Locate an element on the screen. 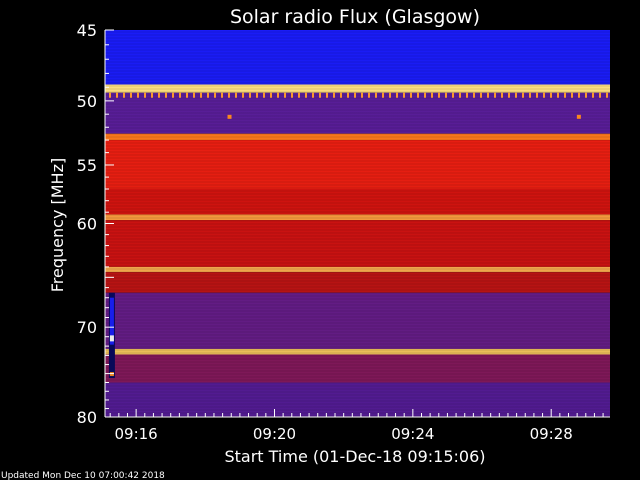 The height and width of the screenshot is (480, 640). y-tick-label: 70 is located at coordinates (87, 327).